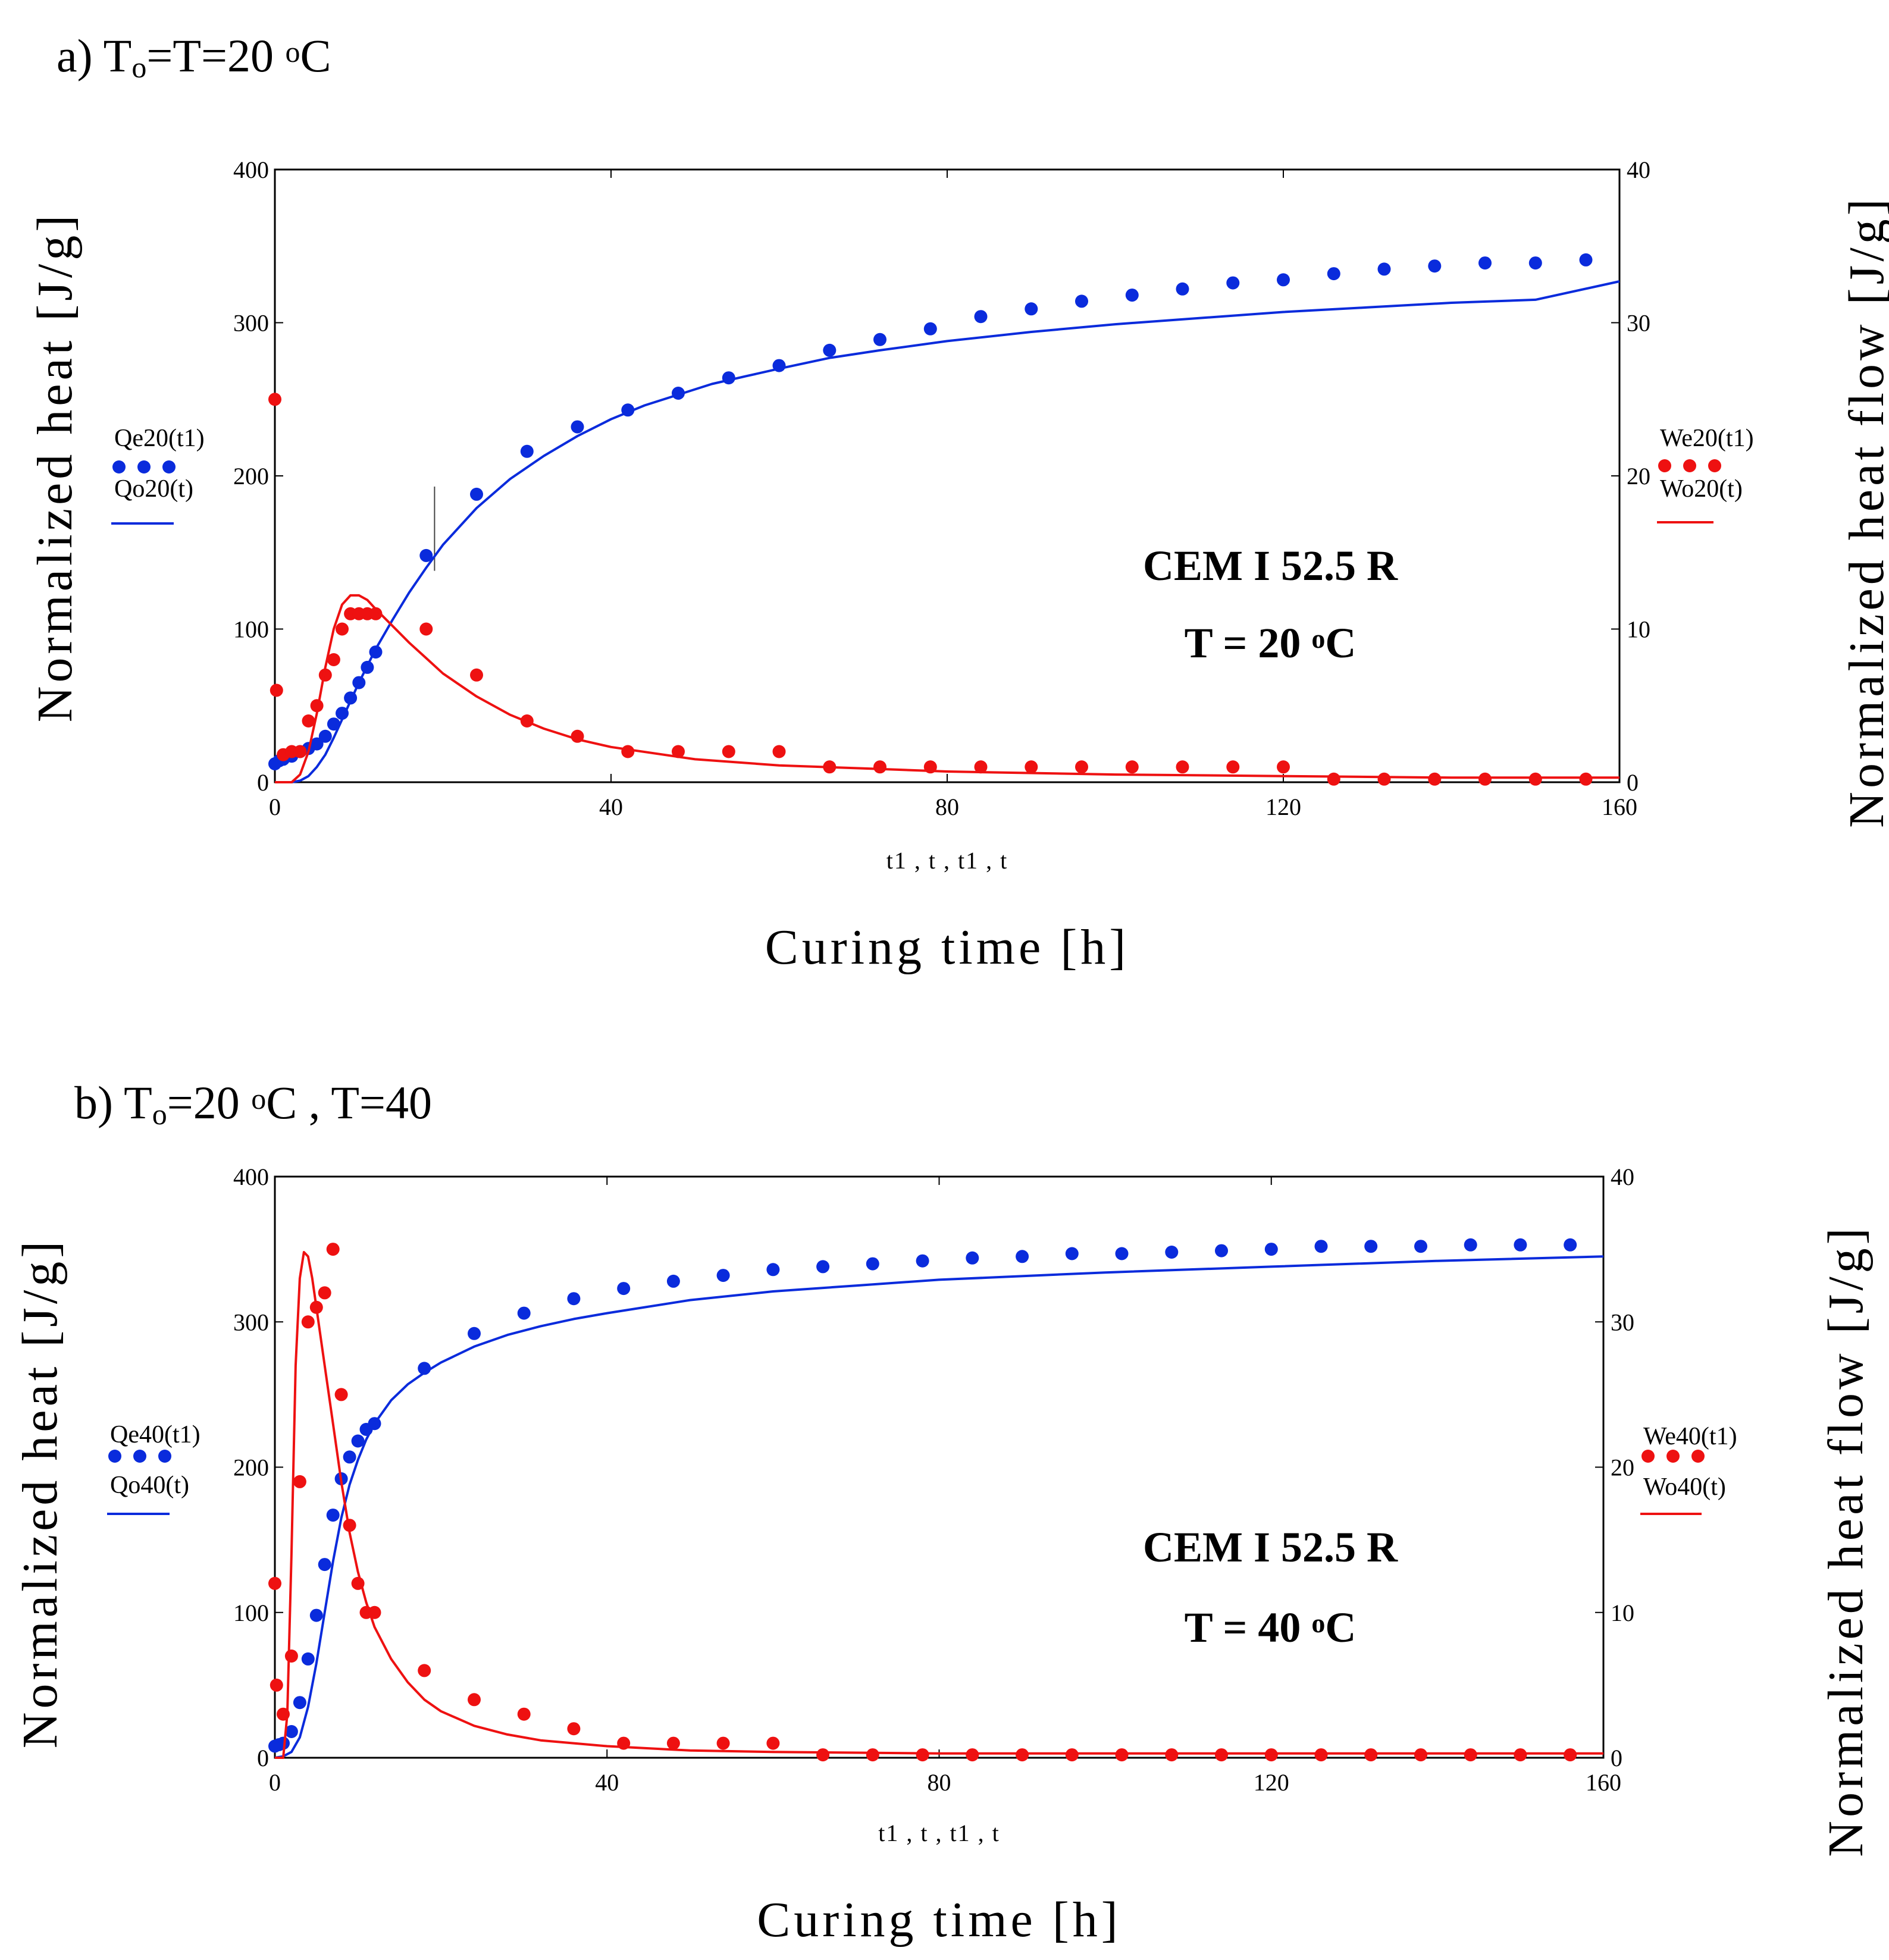 The image size is (1889, 1960). What do you see at coordinates (251, 1467) in the screenshot?
I see `y-left-tick-label: 200` at bounding box center [251, 1467].